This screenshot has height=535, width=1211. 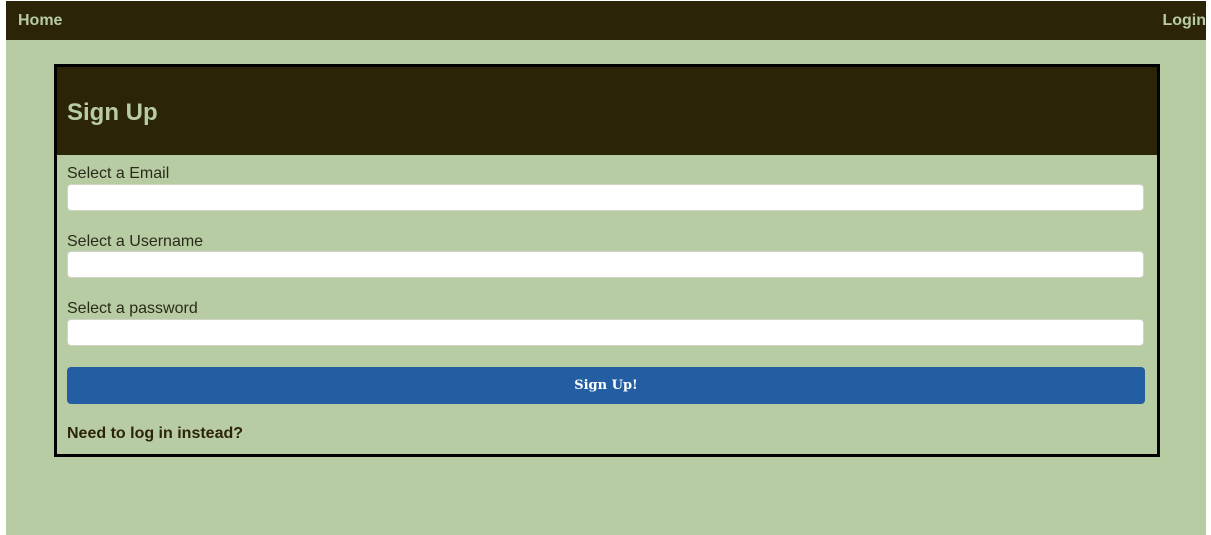 What do you see at coordinates (40, 20) in the screenshot?
I see `nav-home-link: Home` at bounding box center [40, 20].